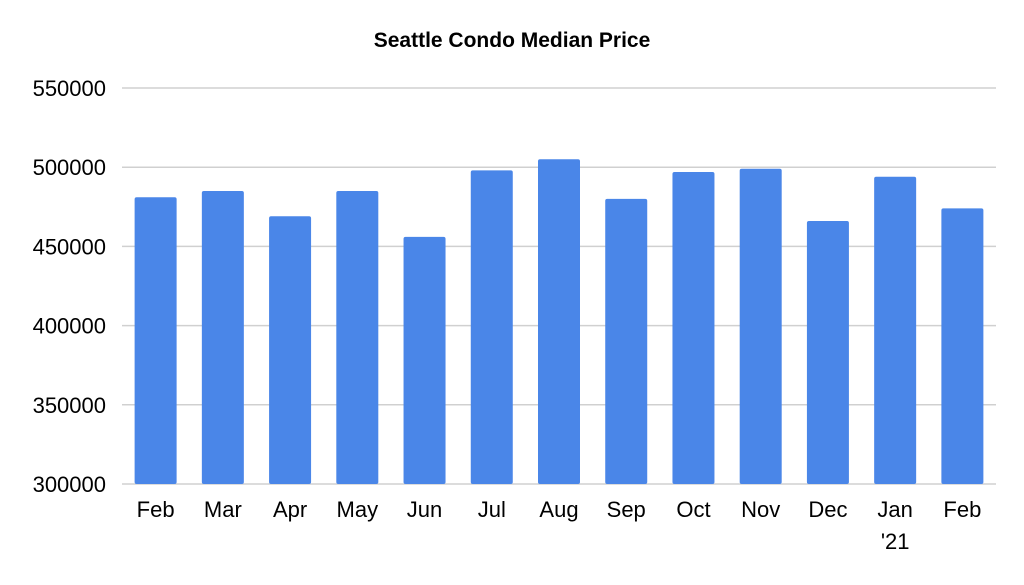 The height and width of the screenshot is (585, 1024). Describe the element at coordinates (760, 509) in the screenshot. I see `x-tick-label: Nov` at that location.